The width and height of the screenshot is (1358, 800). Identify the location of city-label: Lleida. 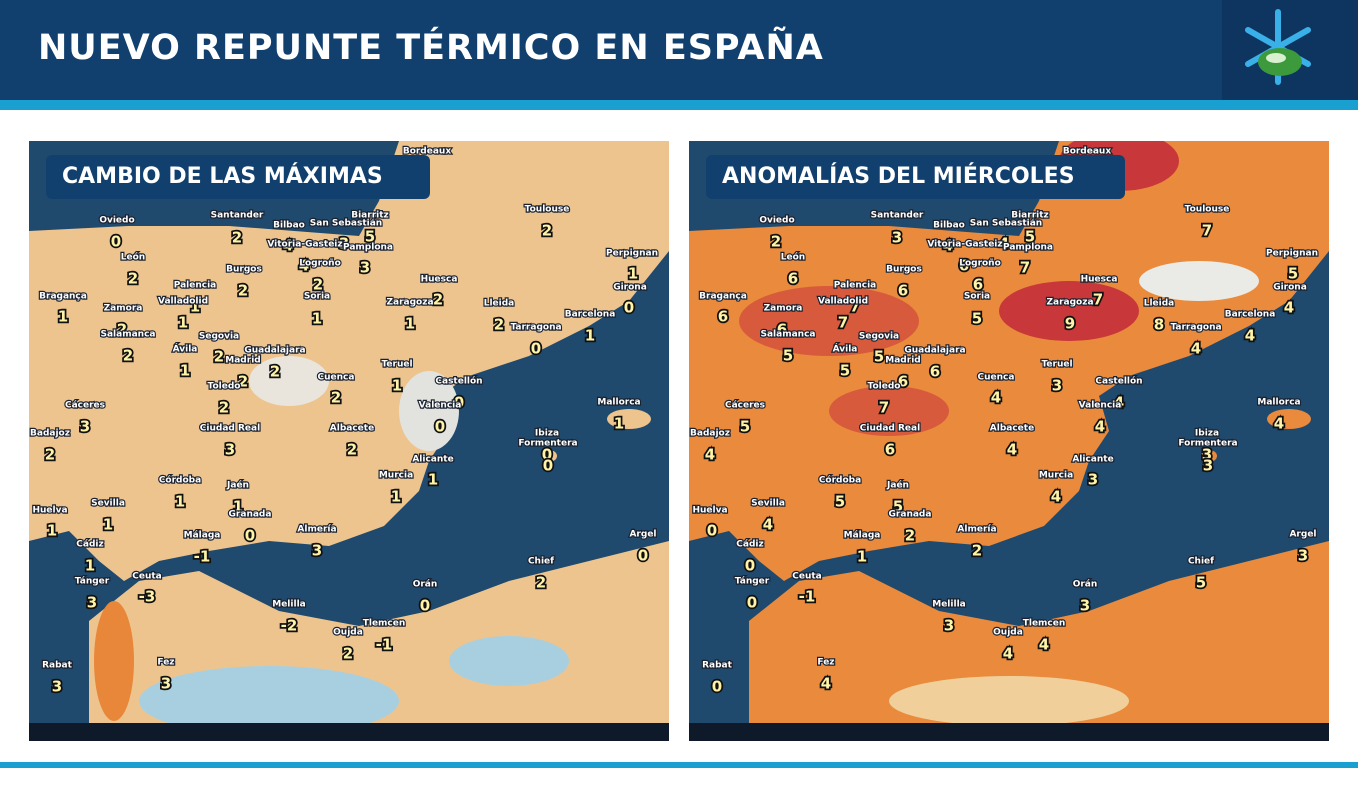
(1159, 304).